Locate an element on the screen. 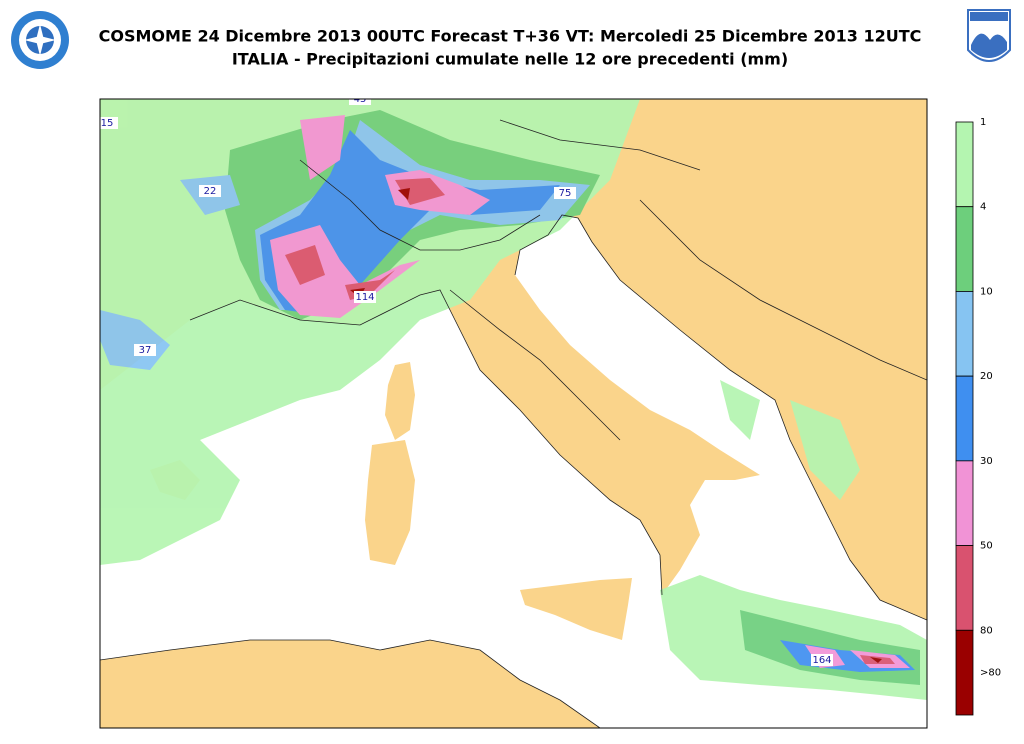 The width and height of the screenshot is (1024, 744). colorbar: 1 4 10 20 30 50 80 >80 is located at coordinates (978, 416).